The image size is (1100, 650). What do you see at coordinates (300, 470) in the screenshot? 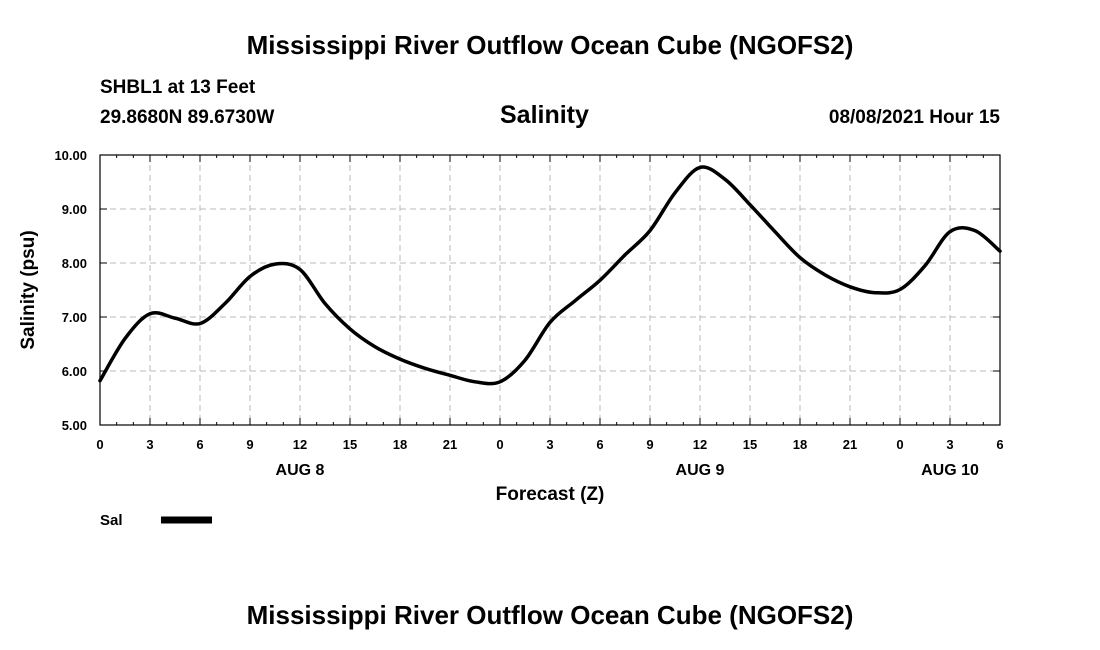
I see `day-label: AUG 8` at bounding box center [300, 470].